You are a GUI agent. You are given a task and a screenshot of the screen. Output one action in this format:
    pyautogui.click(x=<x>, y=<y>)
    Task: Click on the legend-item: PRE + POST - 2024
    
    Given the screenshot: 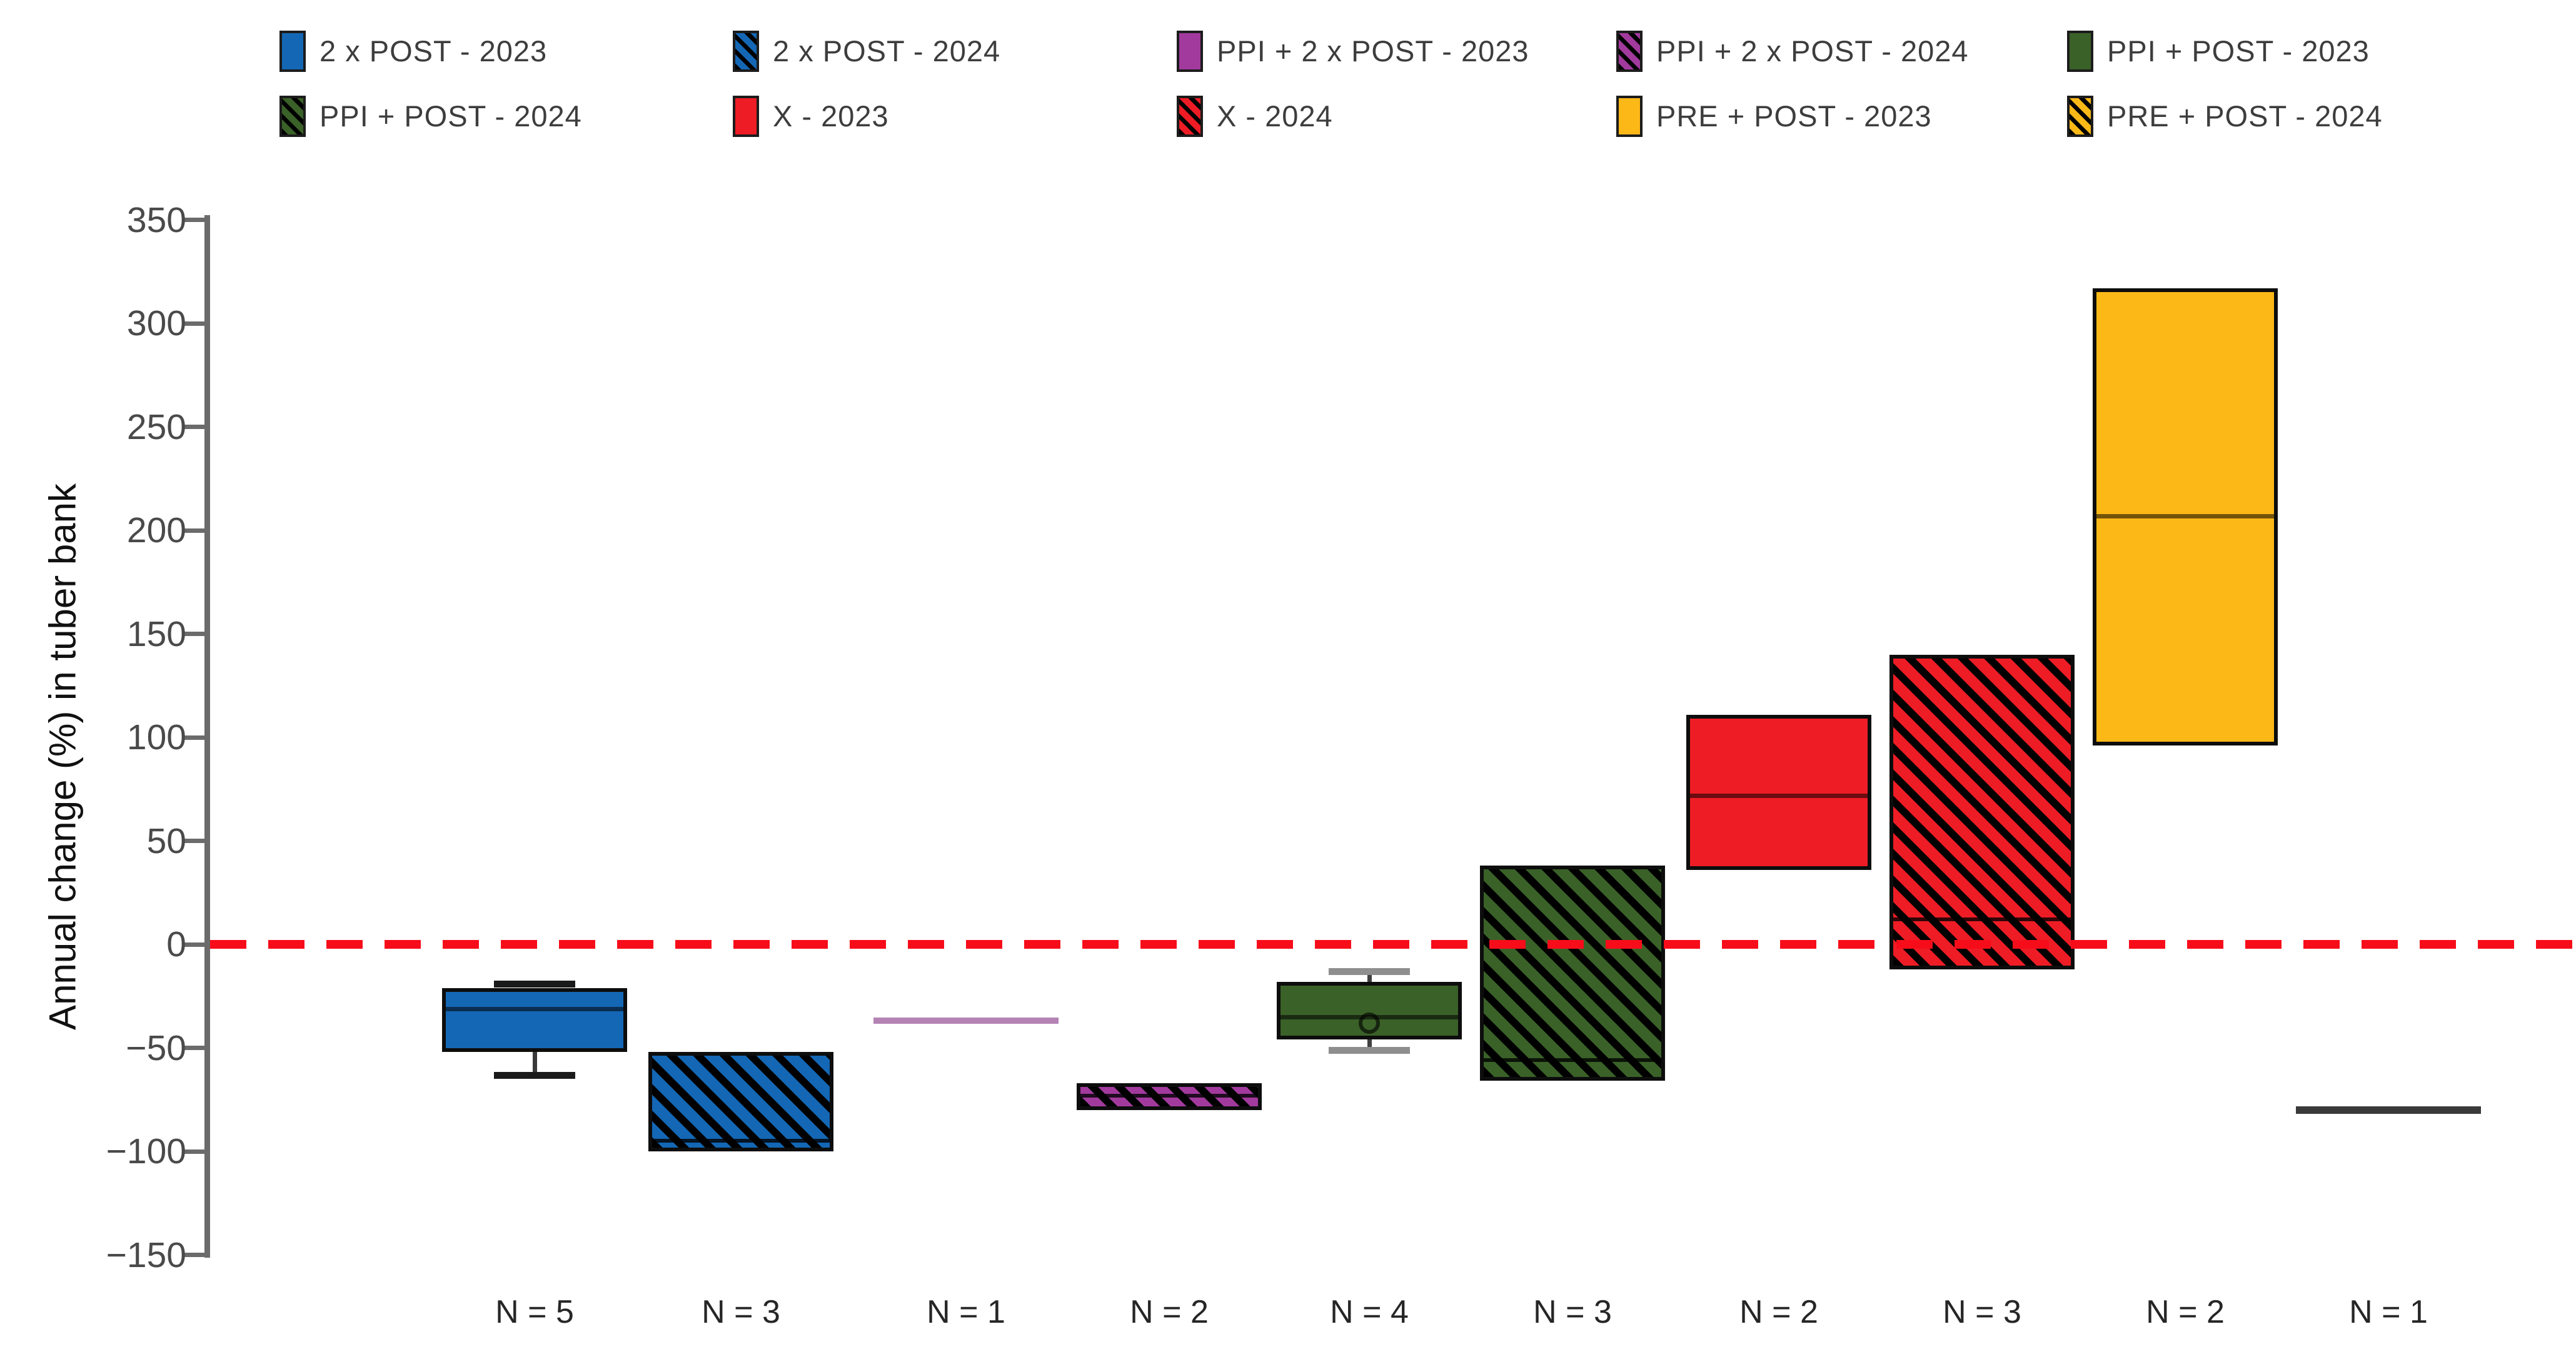 What is the action you would take?
    pyautogui.click(x=2286, y=117)
    